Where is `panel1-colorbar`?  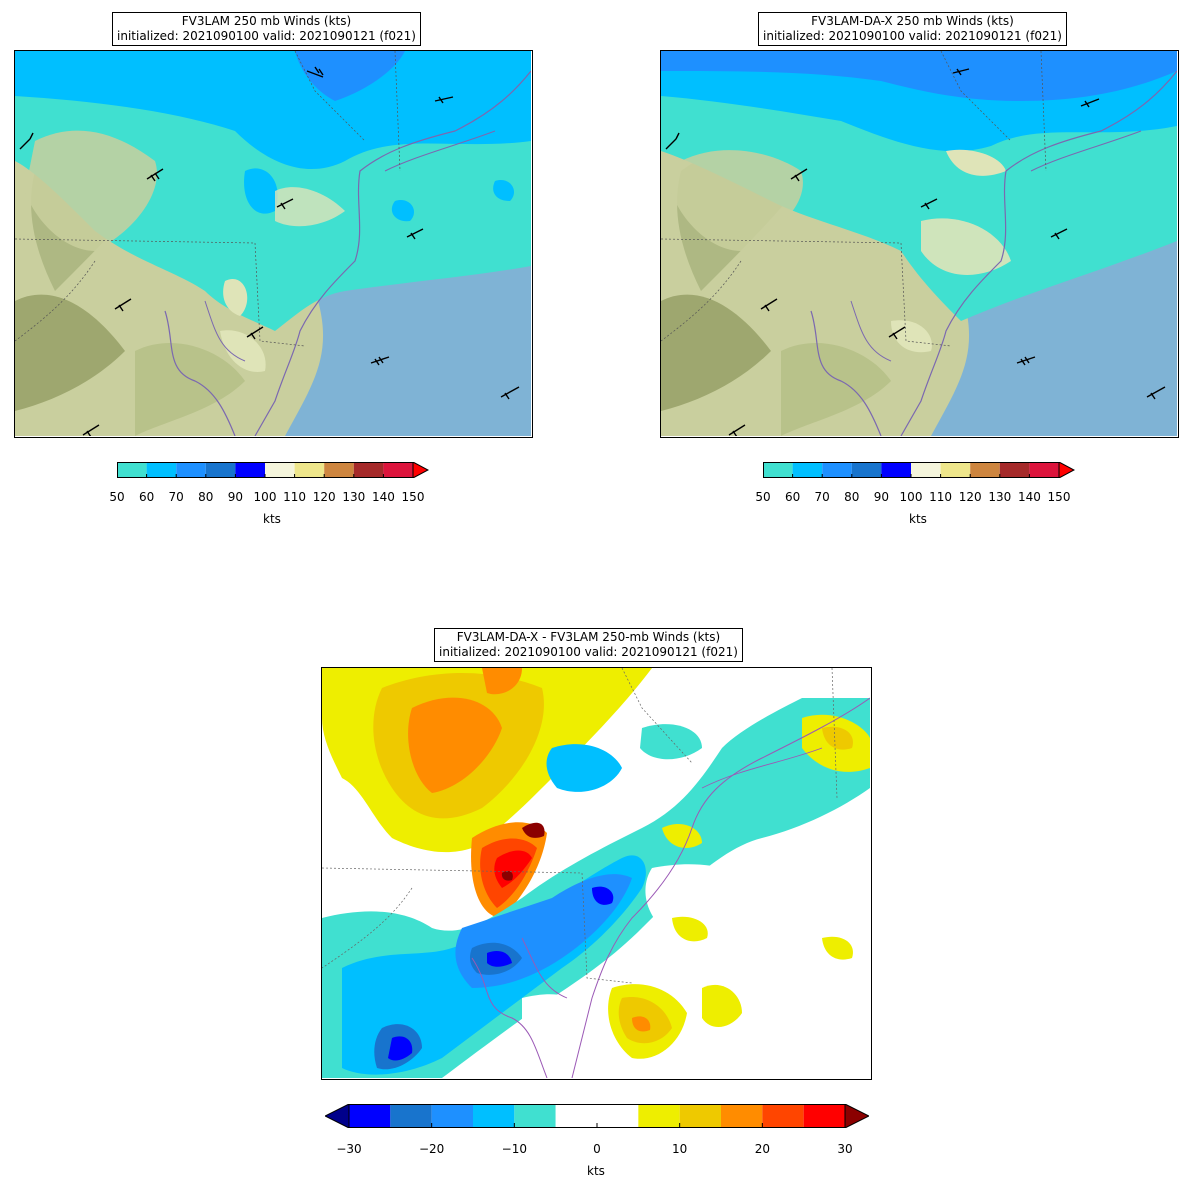 panel1-colorbar is located at coordinates (273, 470).